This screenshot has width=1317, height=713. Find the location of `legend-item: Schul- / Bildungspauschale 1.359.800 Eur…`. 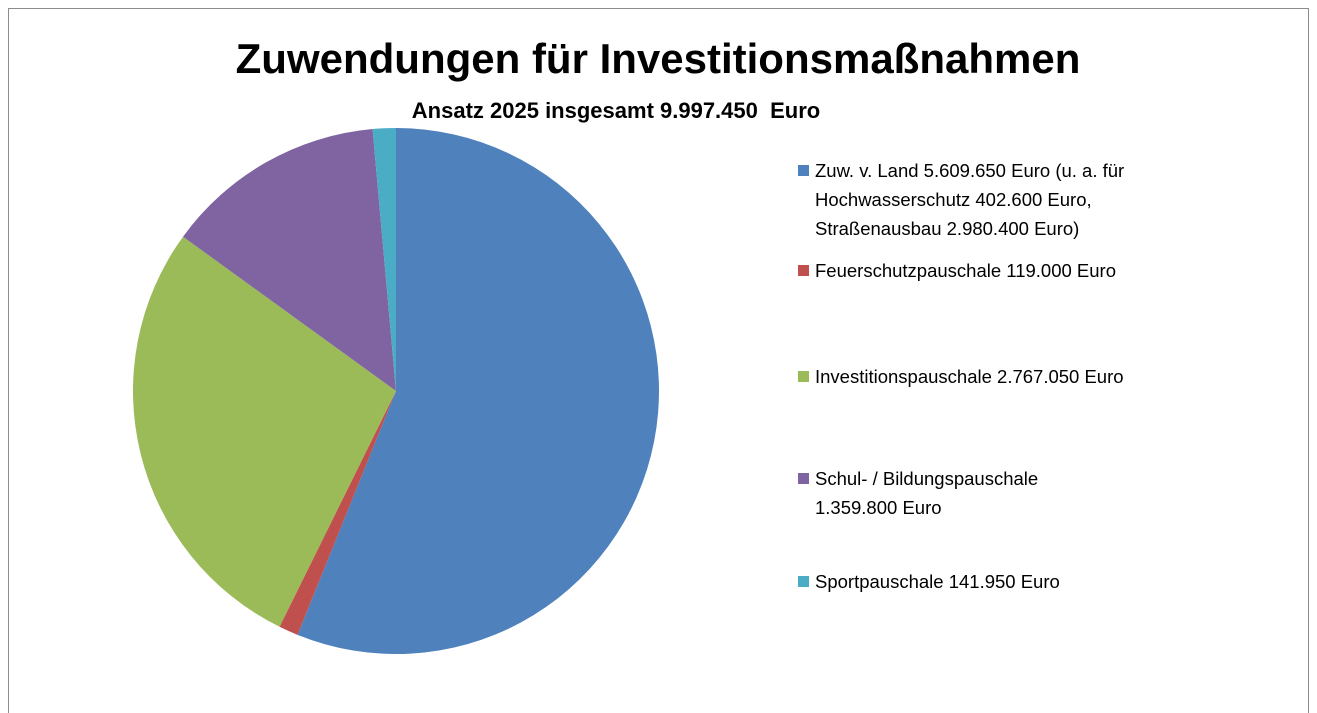

legend-item: Schul- / Bildungspauschale 1.359.800 Eur… is located at coordinates (948, 493).